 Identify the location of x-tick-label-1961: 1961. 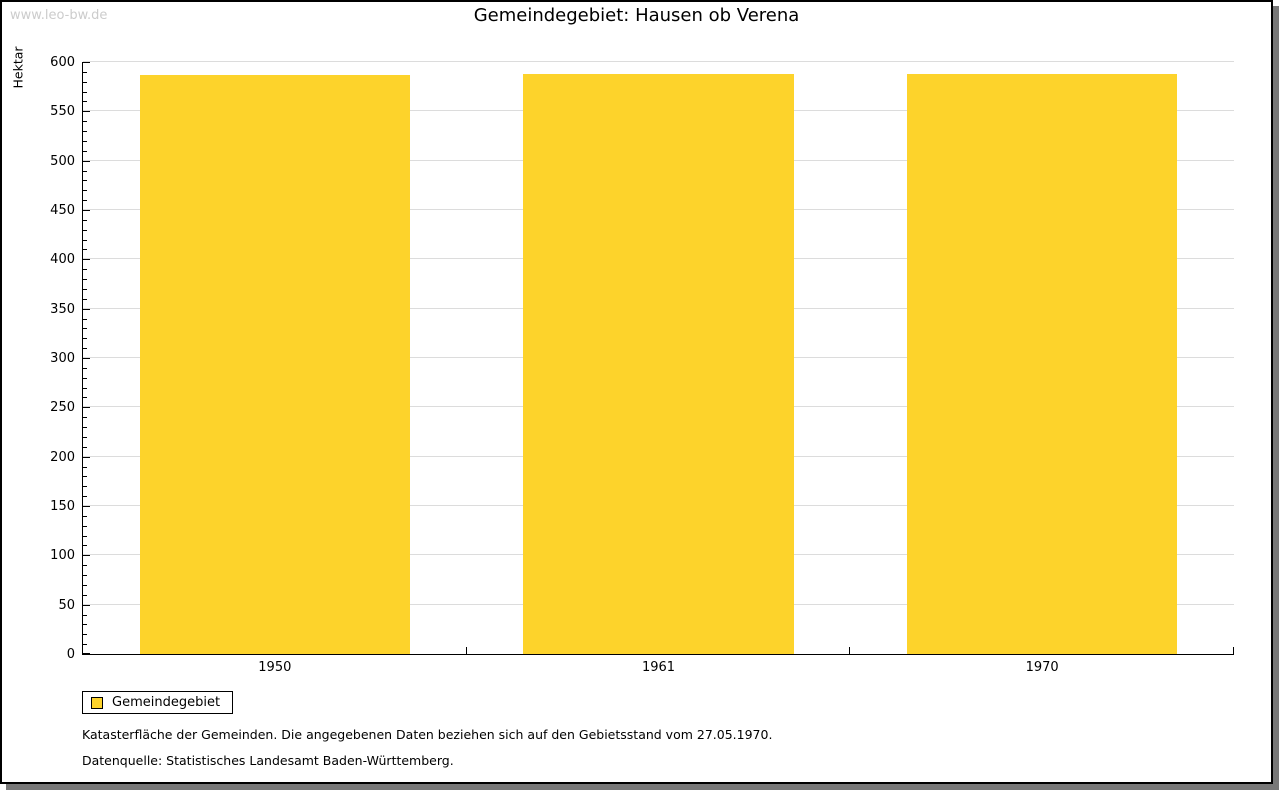
(658, 667).